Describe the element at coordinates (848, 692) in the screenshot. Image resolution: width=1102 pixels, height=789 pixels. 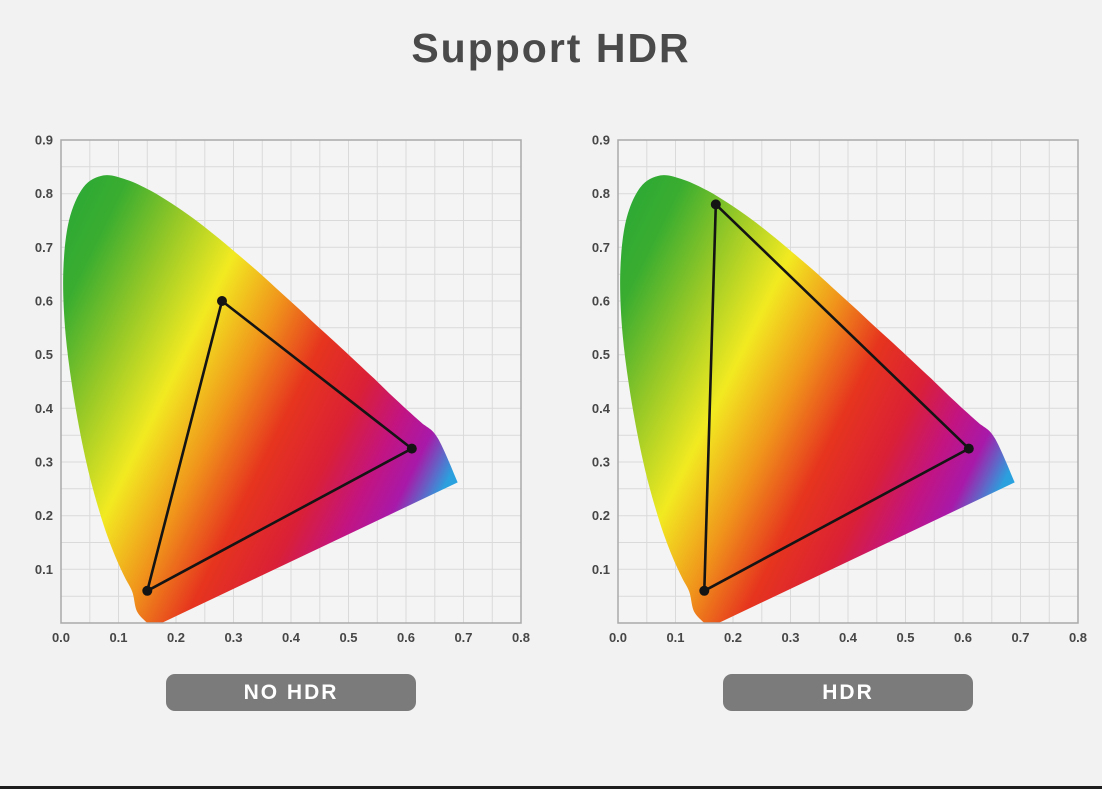
I see `hdr-button: HDR` at that location.